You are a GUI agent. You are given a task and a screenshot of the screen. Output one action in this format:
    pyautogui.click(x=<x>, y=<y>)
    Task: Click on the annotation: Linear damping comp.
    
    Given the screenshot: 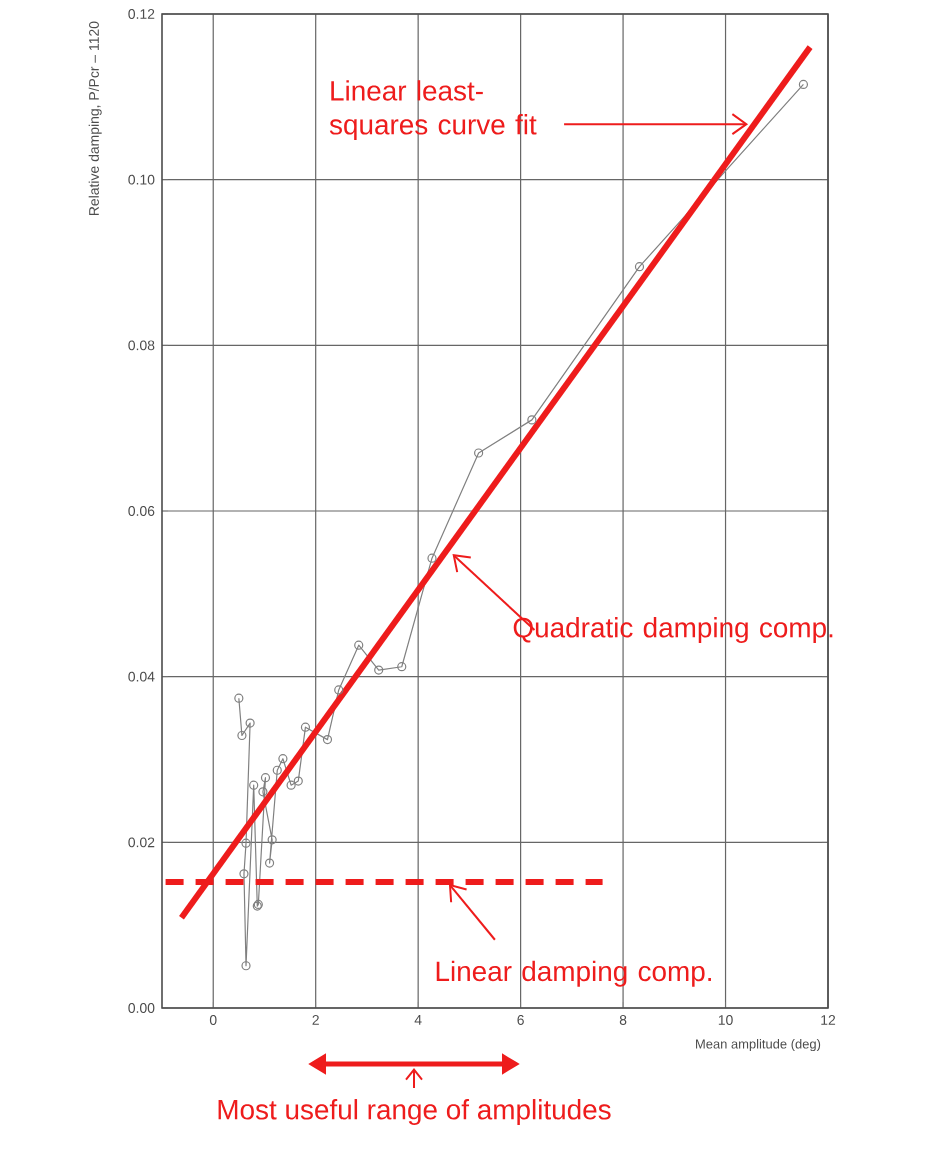 What is the action you would take?
    pyautogui.click(x=573, y=973)
    